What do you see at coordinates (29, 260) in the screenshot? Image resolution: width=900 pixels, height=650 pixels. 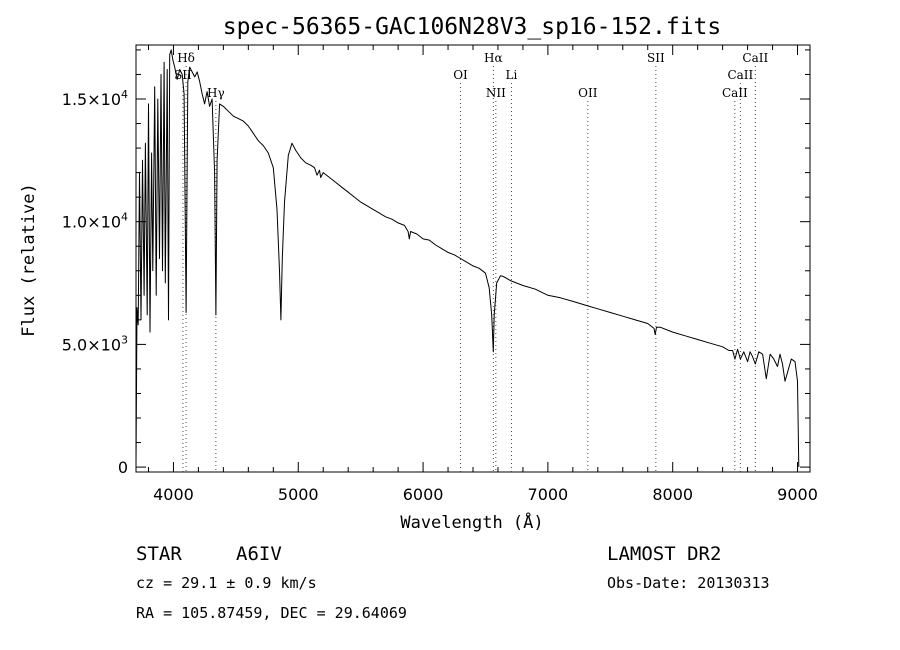 I see `y-axis-label: Flux (relative)` at bounding box center [29, 260].